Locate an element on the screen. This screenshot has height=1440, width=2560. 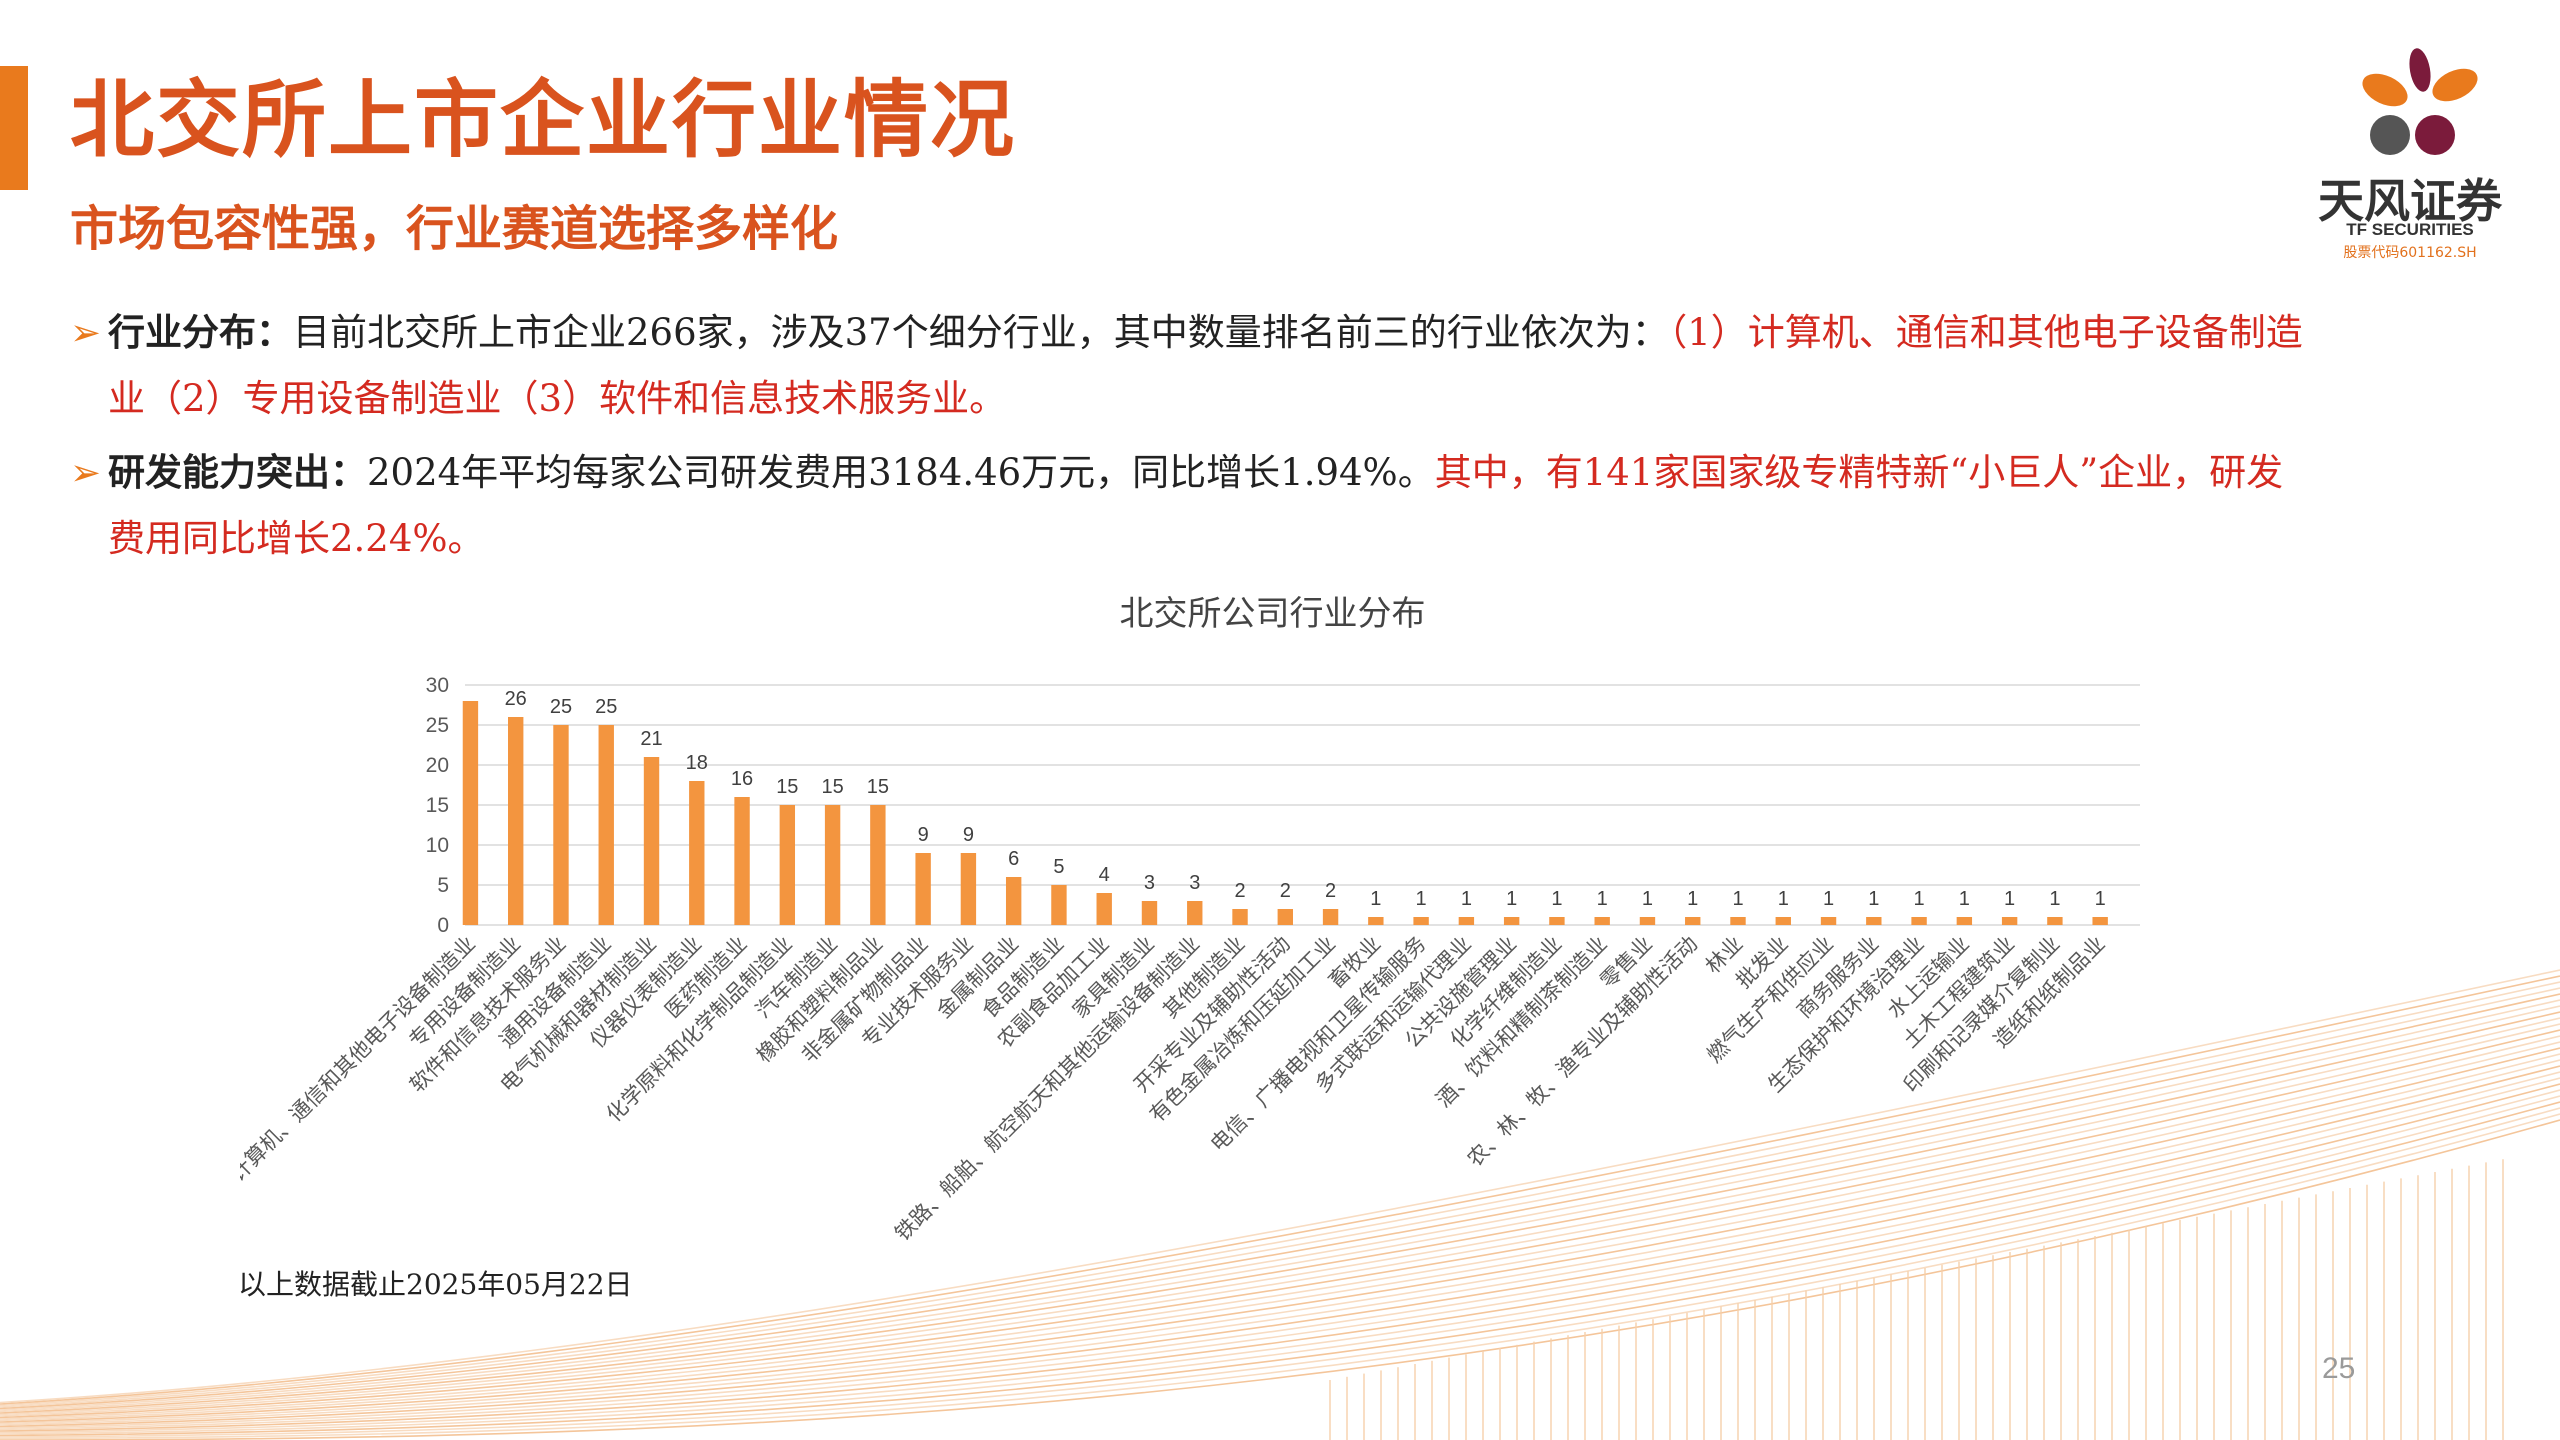
logo-stock-code: 股票代码601162.SH is located at coordinates (2410, 253).